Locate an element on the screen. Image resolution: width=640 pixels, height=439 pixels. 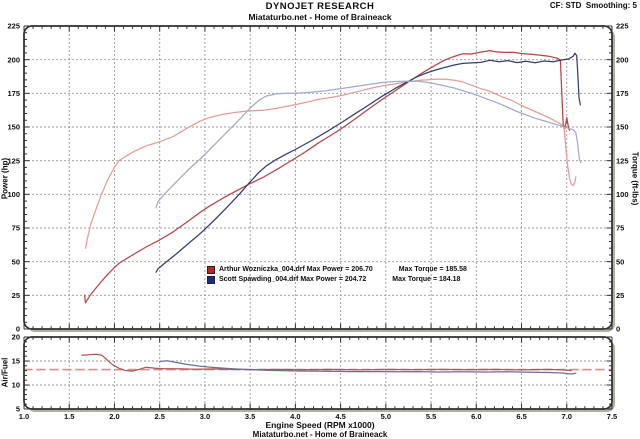
svg-text: 7.0 is located at coordinates (567, 416).